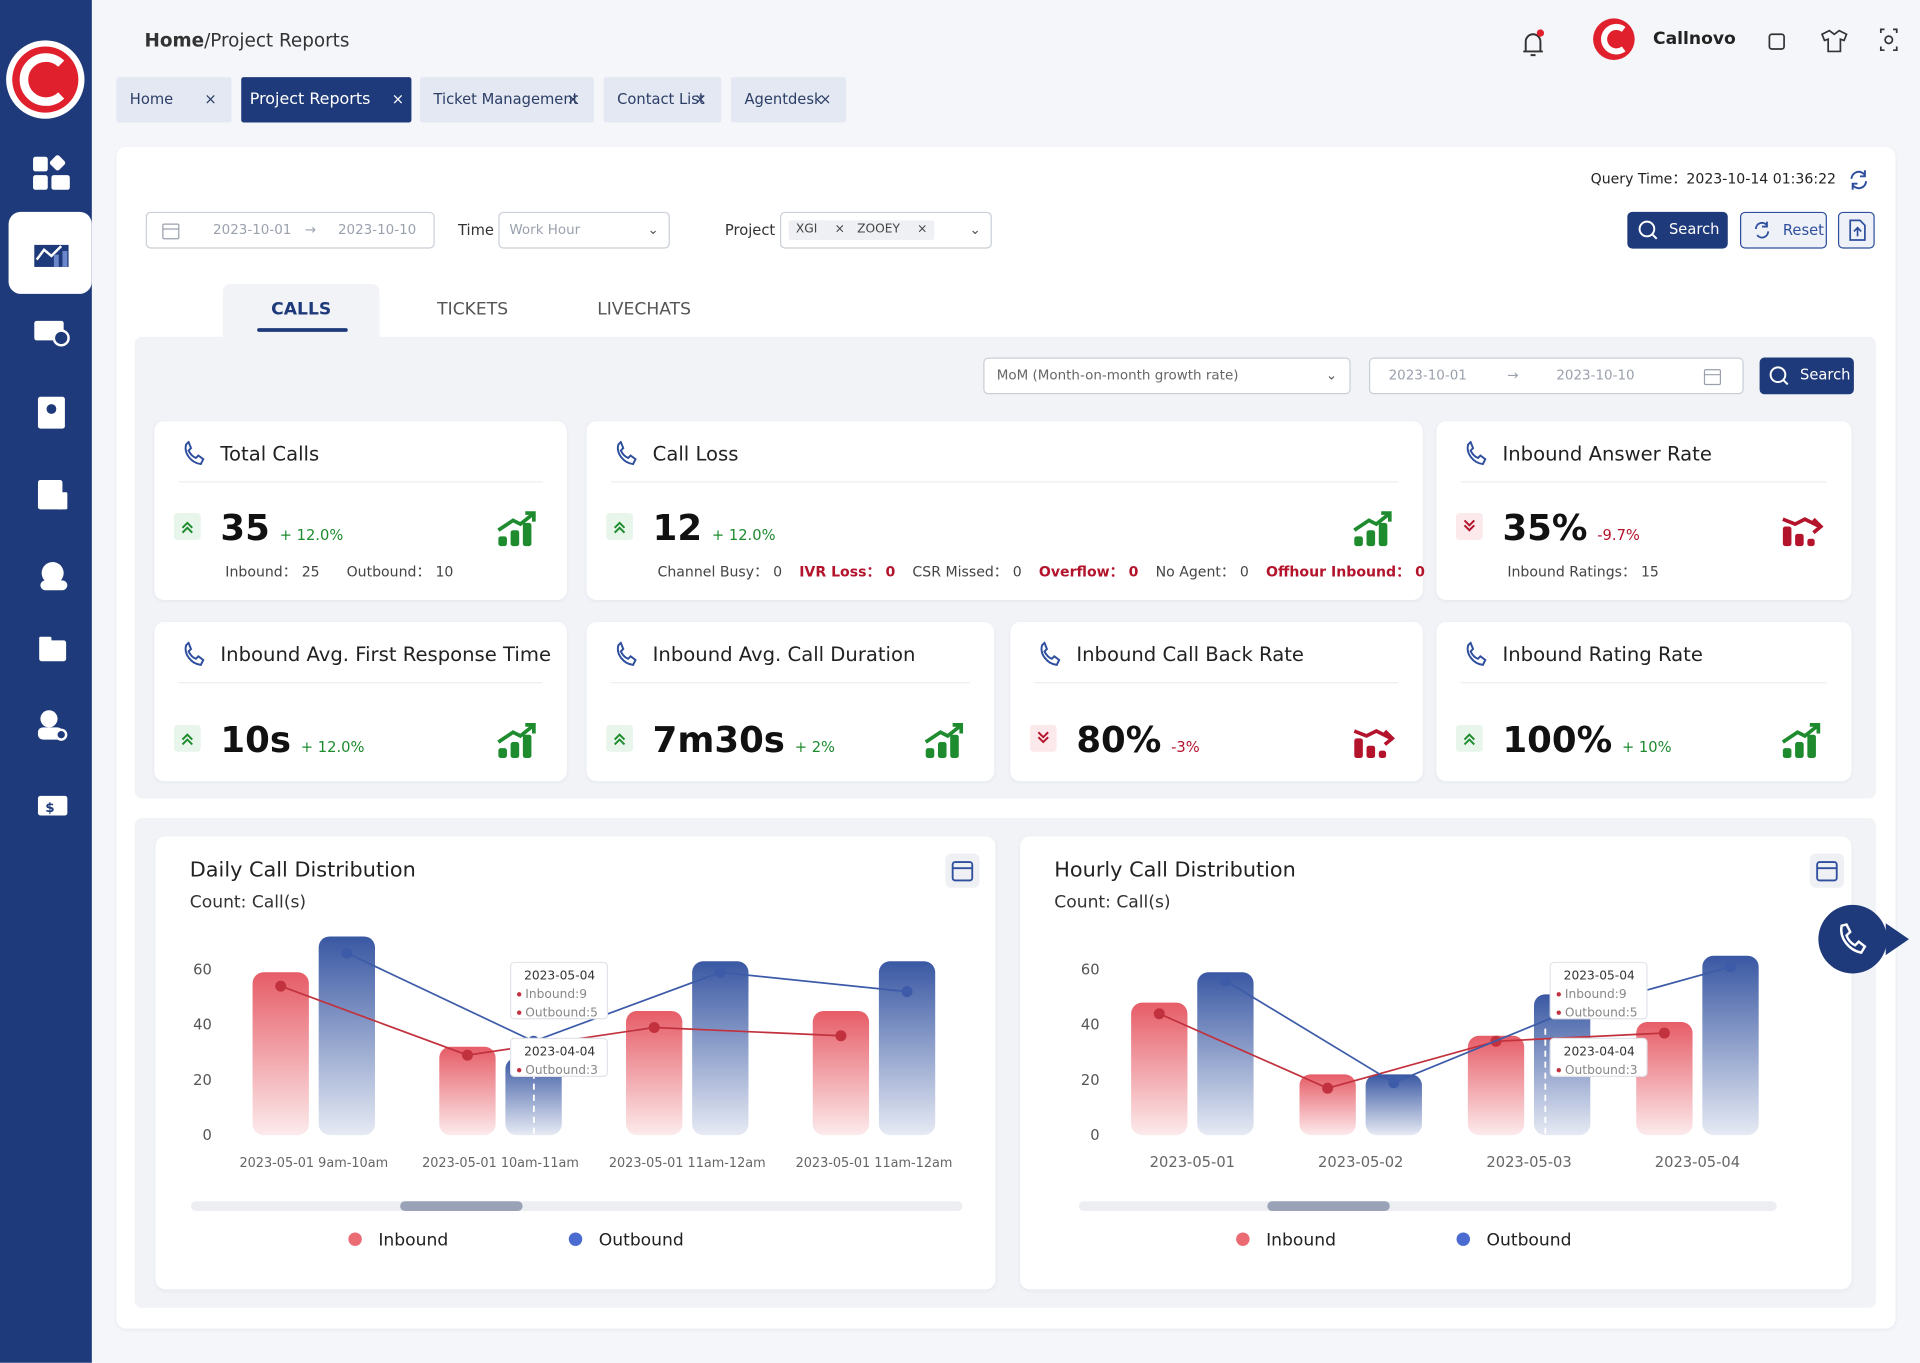  I want to click on detail-label: IVR Loss：, so click(840, 572).